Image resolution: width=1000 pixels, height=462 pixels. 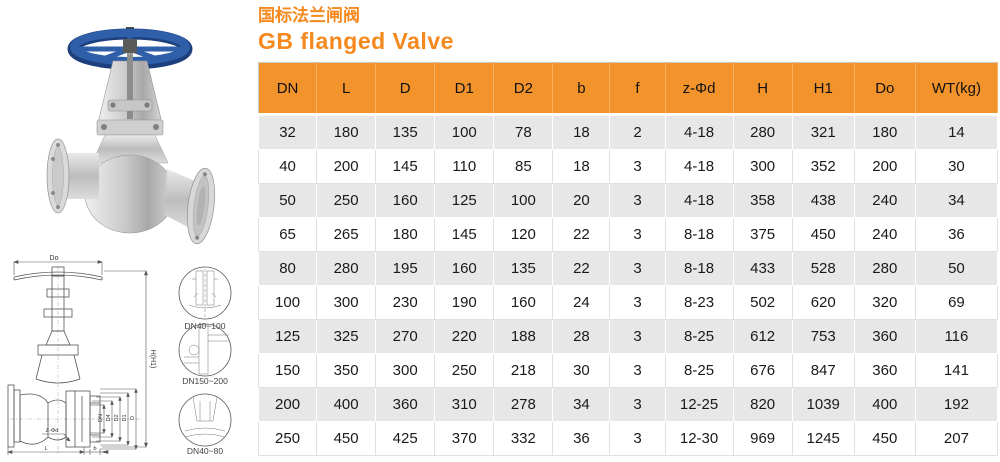 I want to click on table-cell: 1245, so click(x=823, y=438).